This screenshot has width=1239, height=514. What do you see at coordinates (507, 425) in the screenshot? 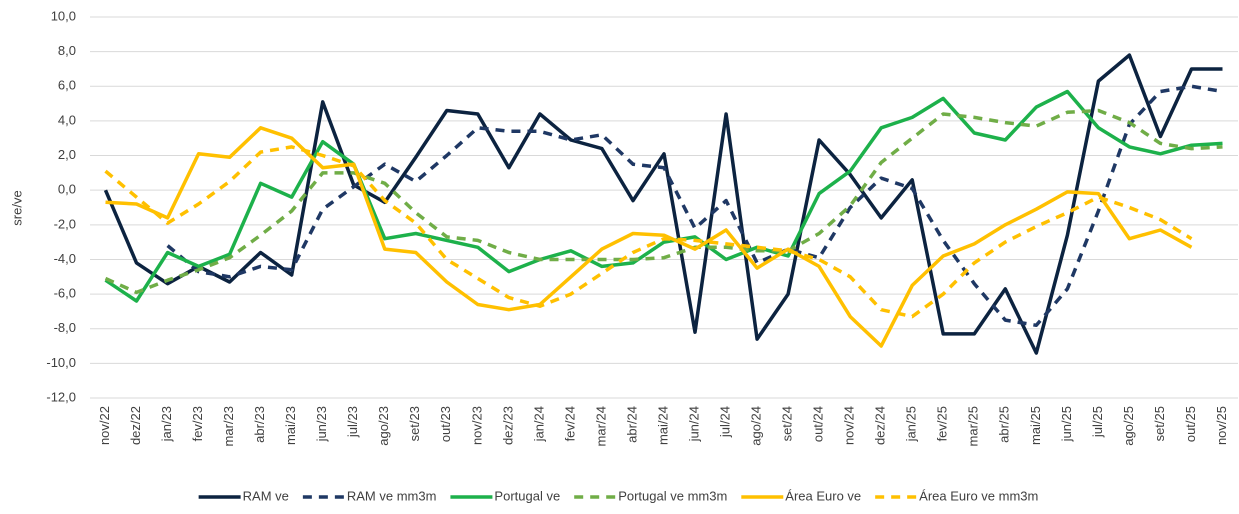
I see `x-tick-label: dez/23` at bounding box center [507, 425].